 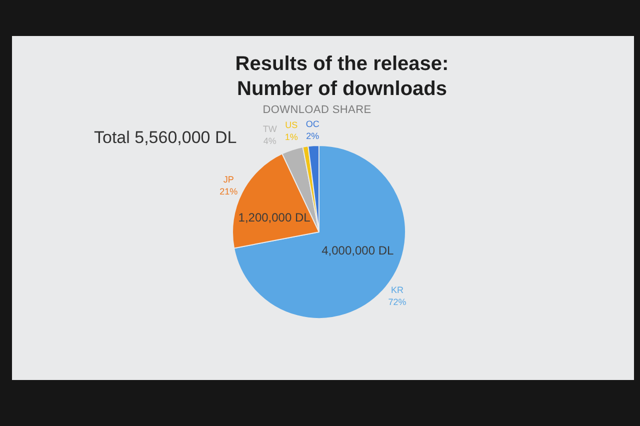 I want to click on chart-subtitle: DOWNLOAD SHARE, so click(x=317, y=110).